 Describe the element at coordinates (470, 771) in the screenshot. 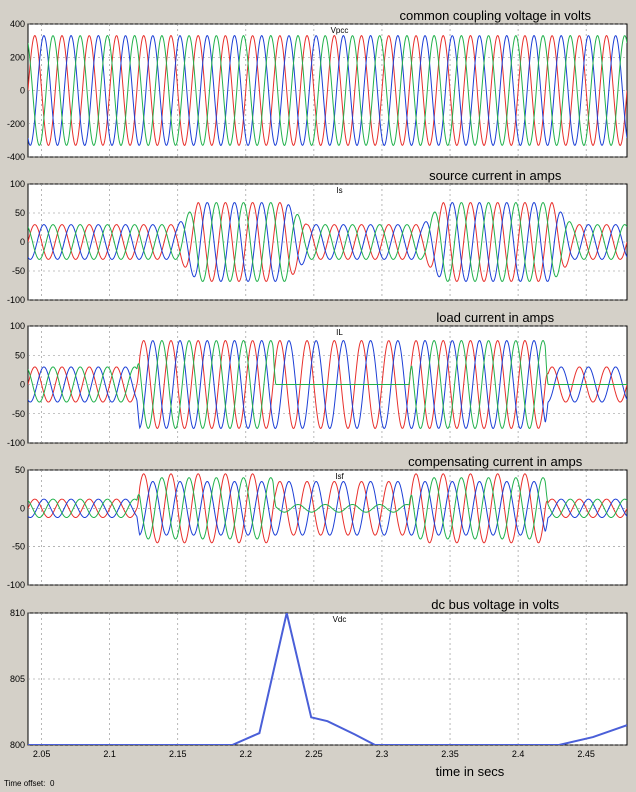

I see `x-axis-label: time in secs` at that location.